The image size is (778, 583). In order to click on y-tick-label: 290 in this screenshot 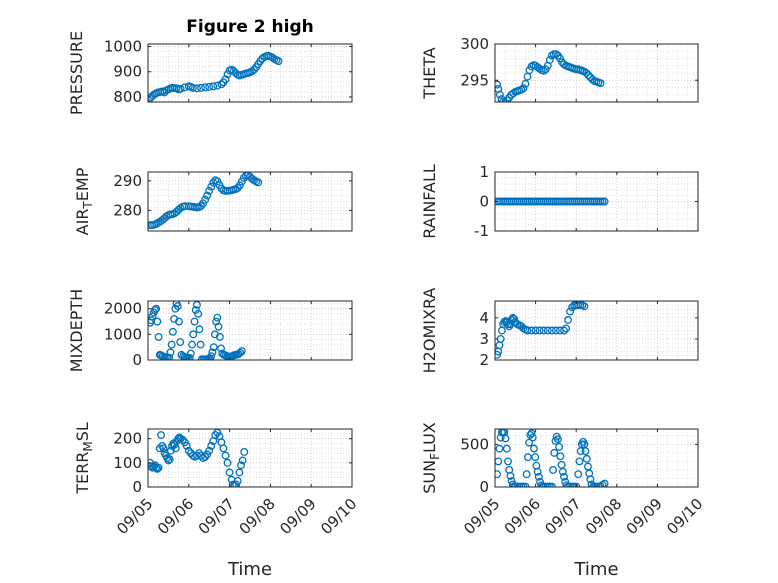, I will do `click(127, 181)`.